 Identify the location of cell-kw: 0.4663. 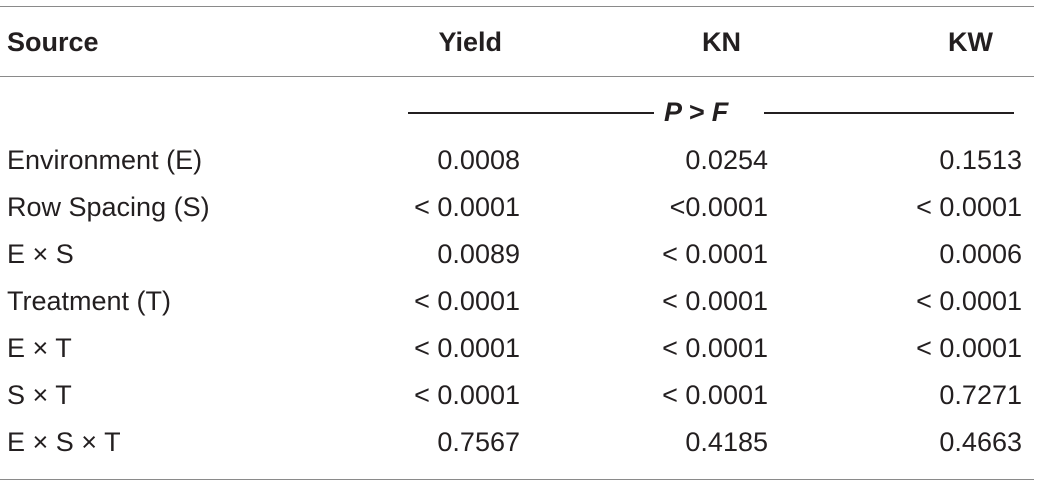
(980, 442).